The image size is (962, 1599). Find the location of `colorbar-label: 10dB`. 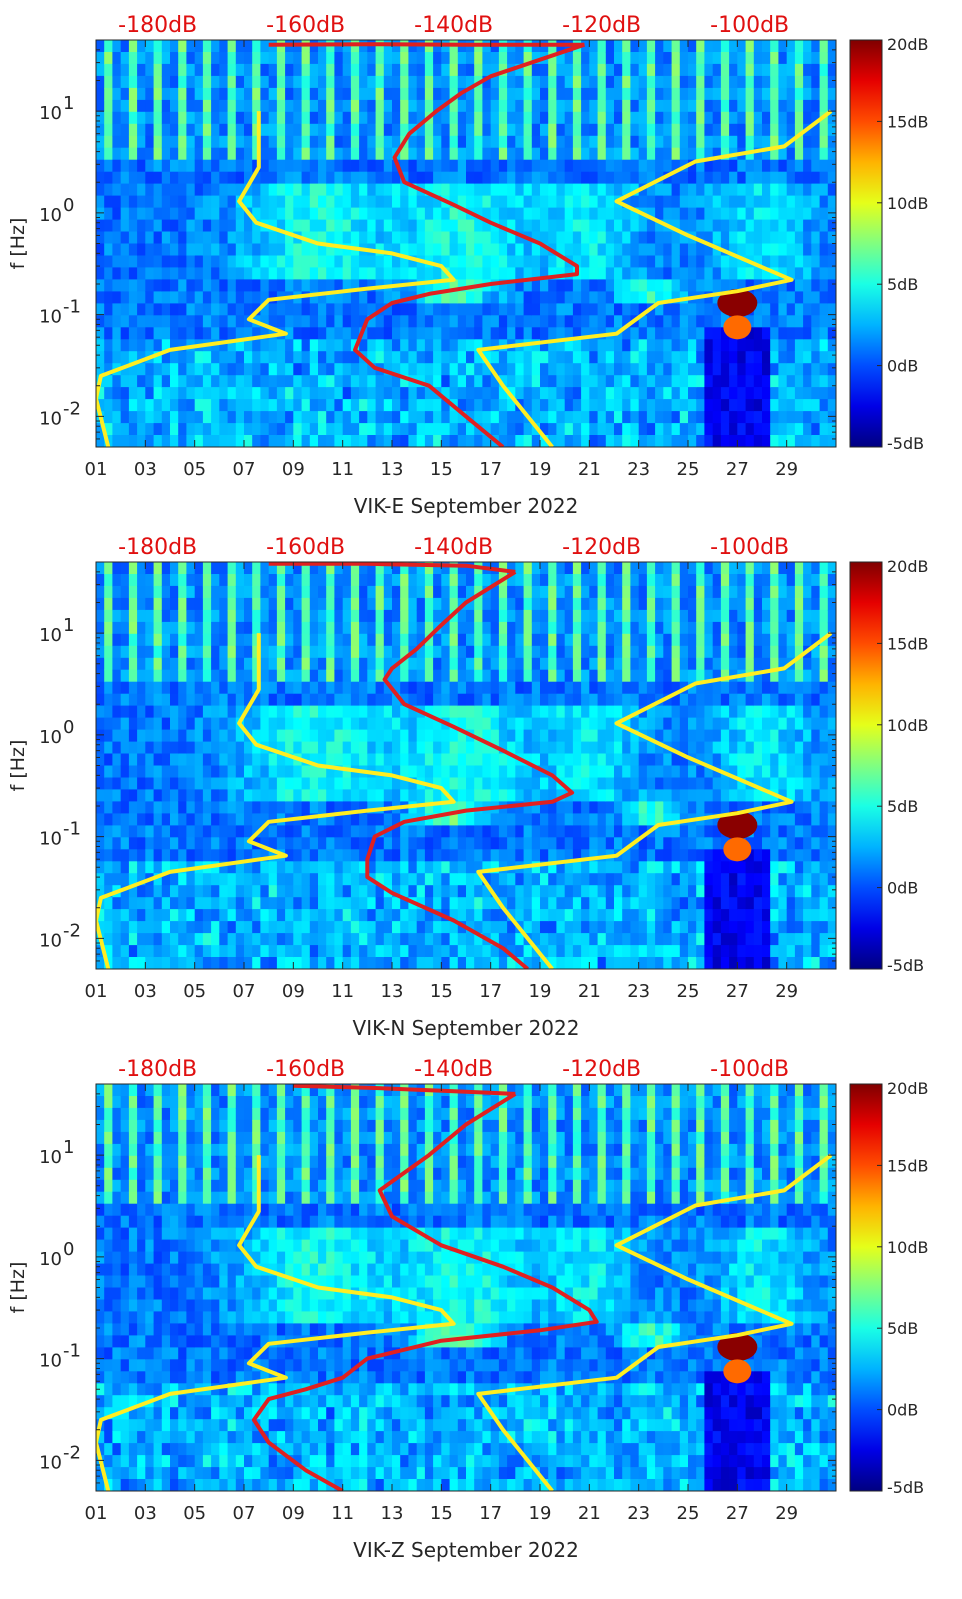

colorbar-label: 10dB is located at coordinates (908, 203).